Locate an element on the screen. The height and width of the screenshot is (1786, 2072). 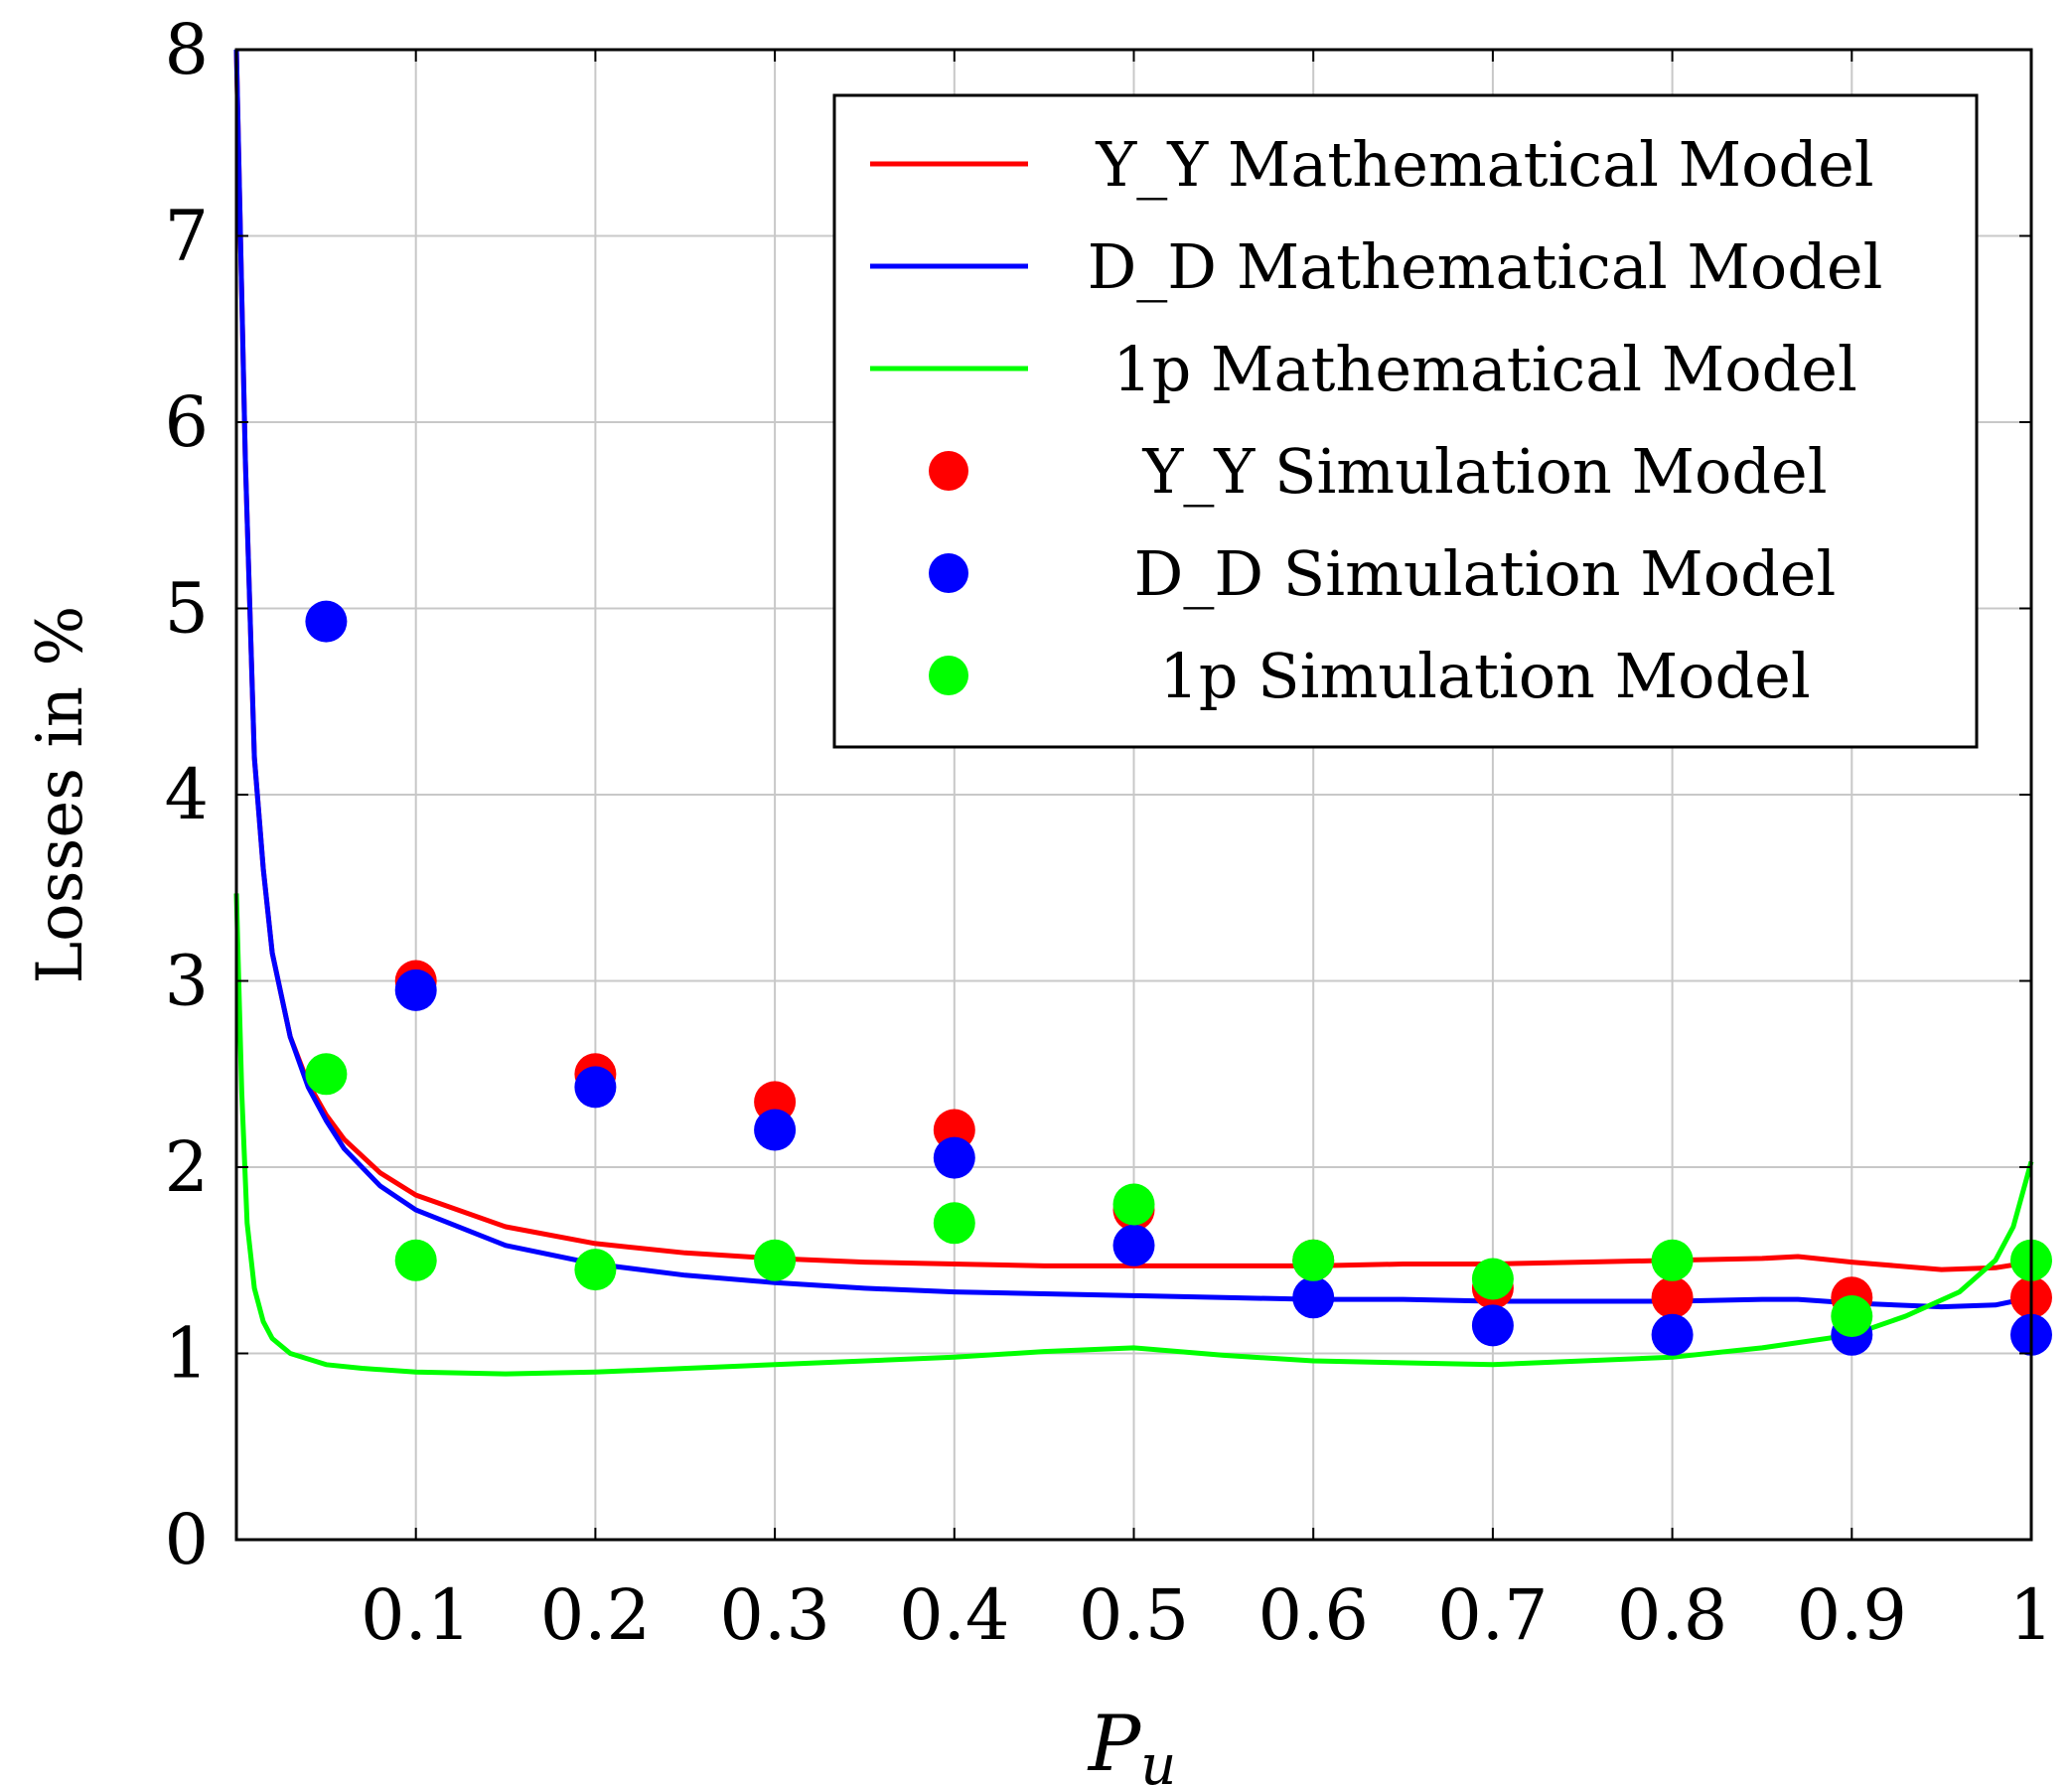
legend-label-1p-mathematical-model: 1p Mathematical Model is located at coordinates (1484, 369).